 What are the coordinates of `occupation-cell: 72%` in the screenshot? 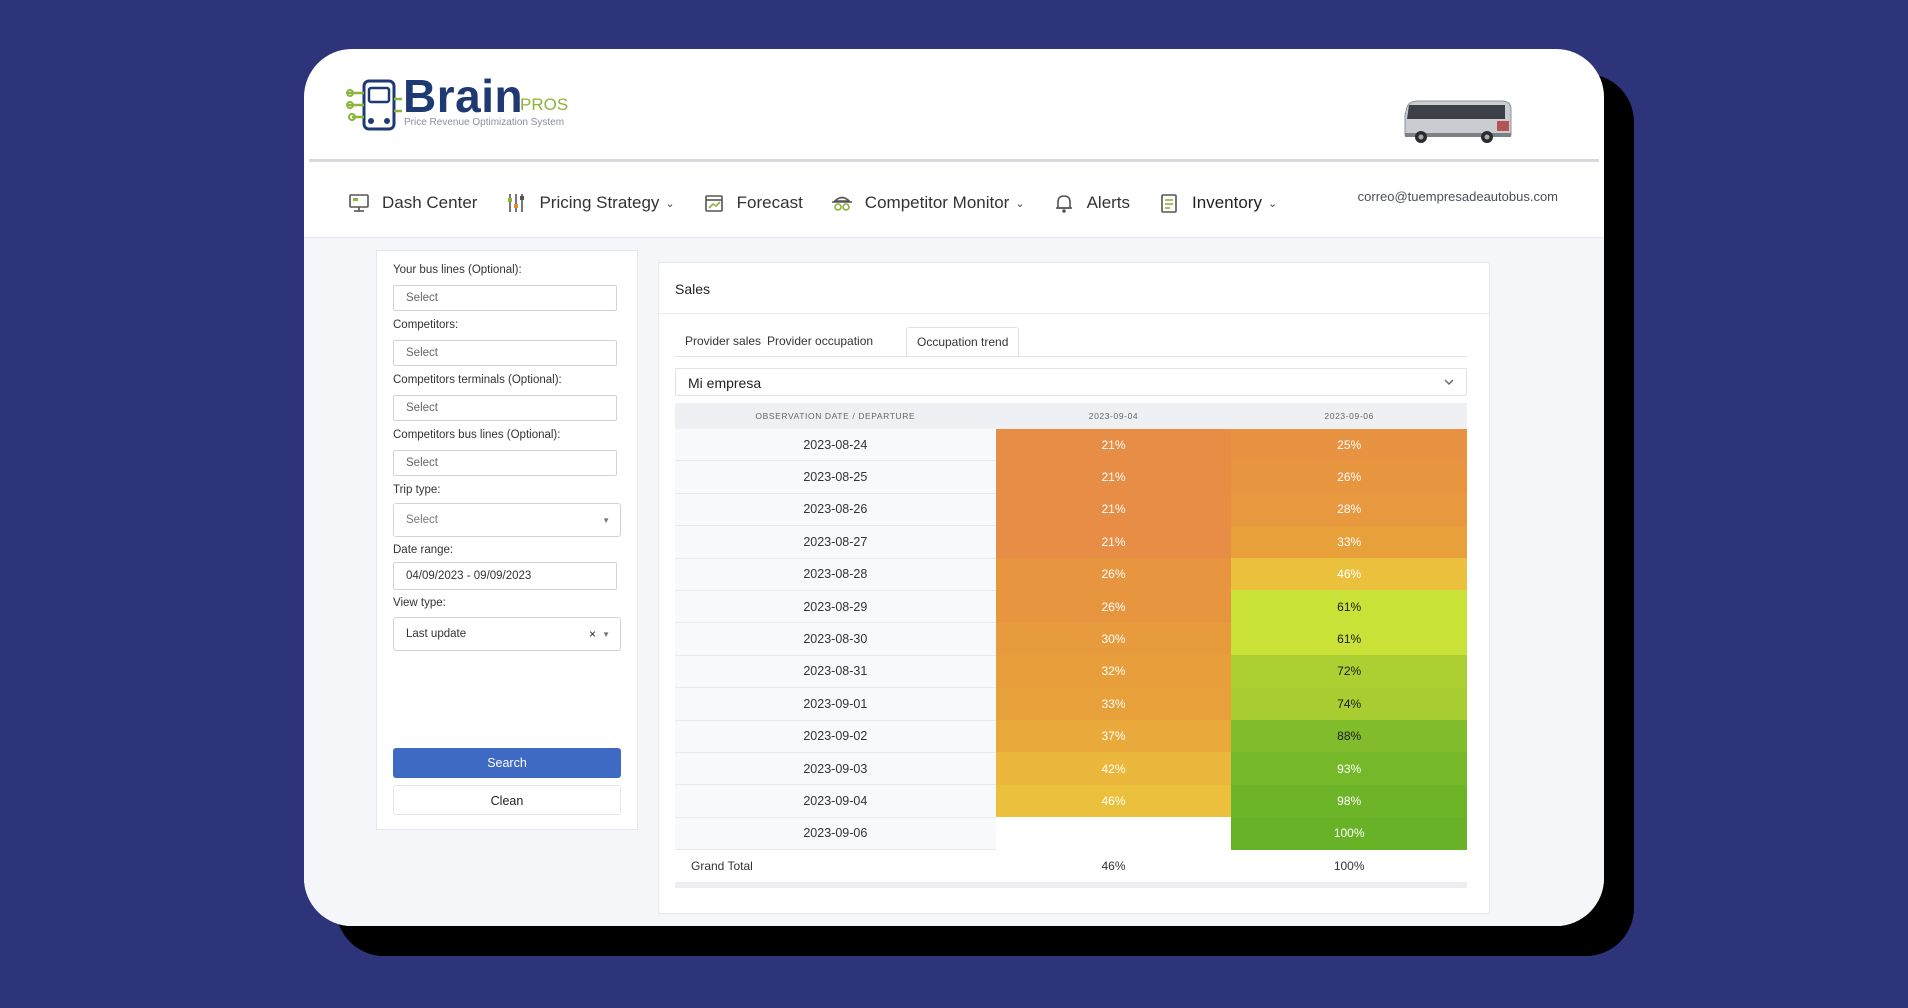 It's located at (1349, 671).